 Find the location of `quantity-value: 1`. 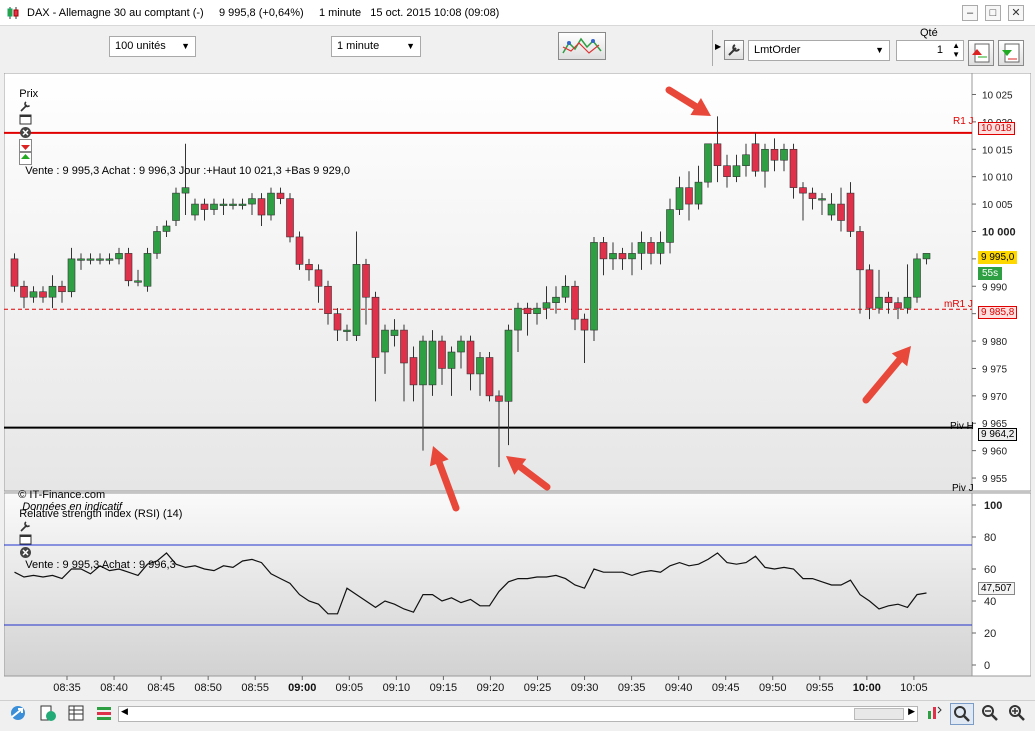

quantity-value: 1 is located at coordinates (939, 50).